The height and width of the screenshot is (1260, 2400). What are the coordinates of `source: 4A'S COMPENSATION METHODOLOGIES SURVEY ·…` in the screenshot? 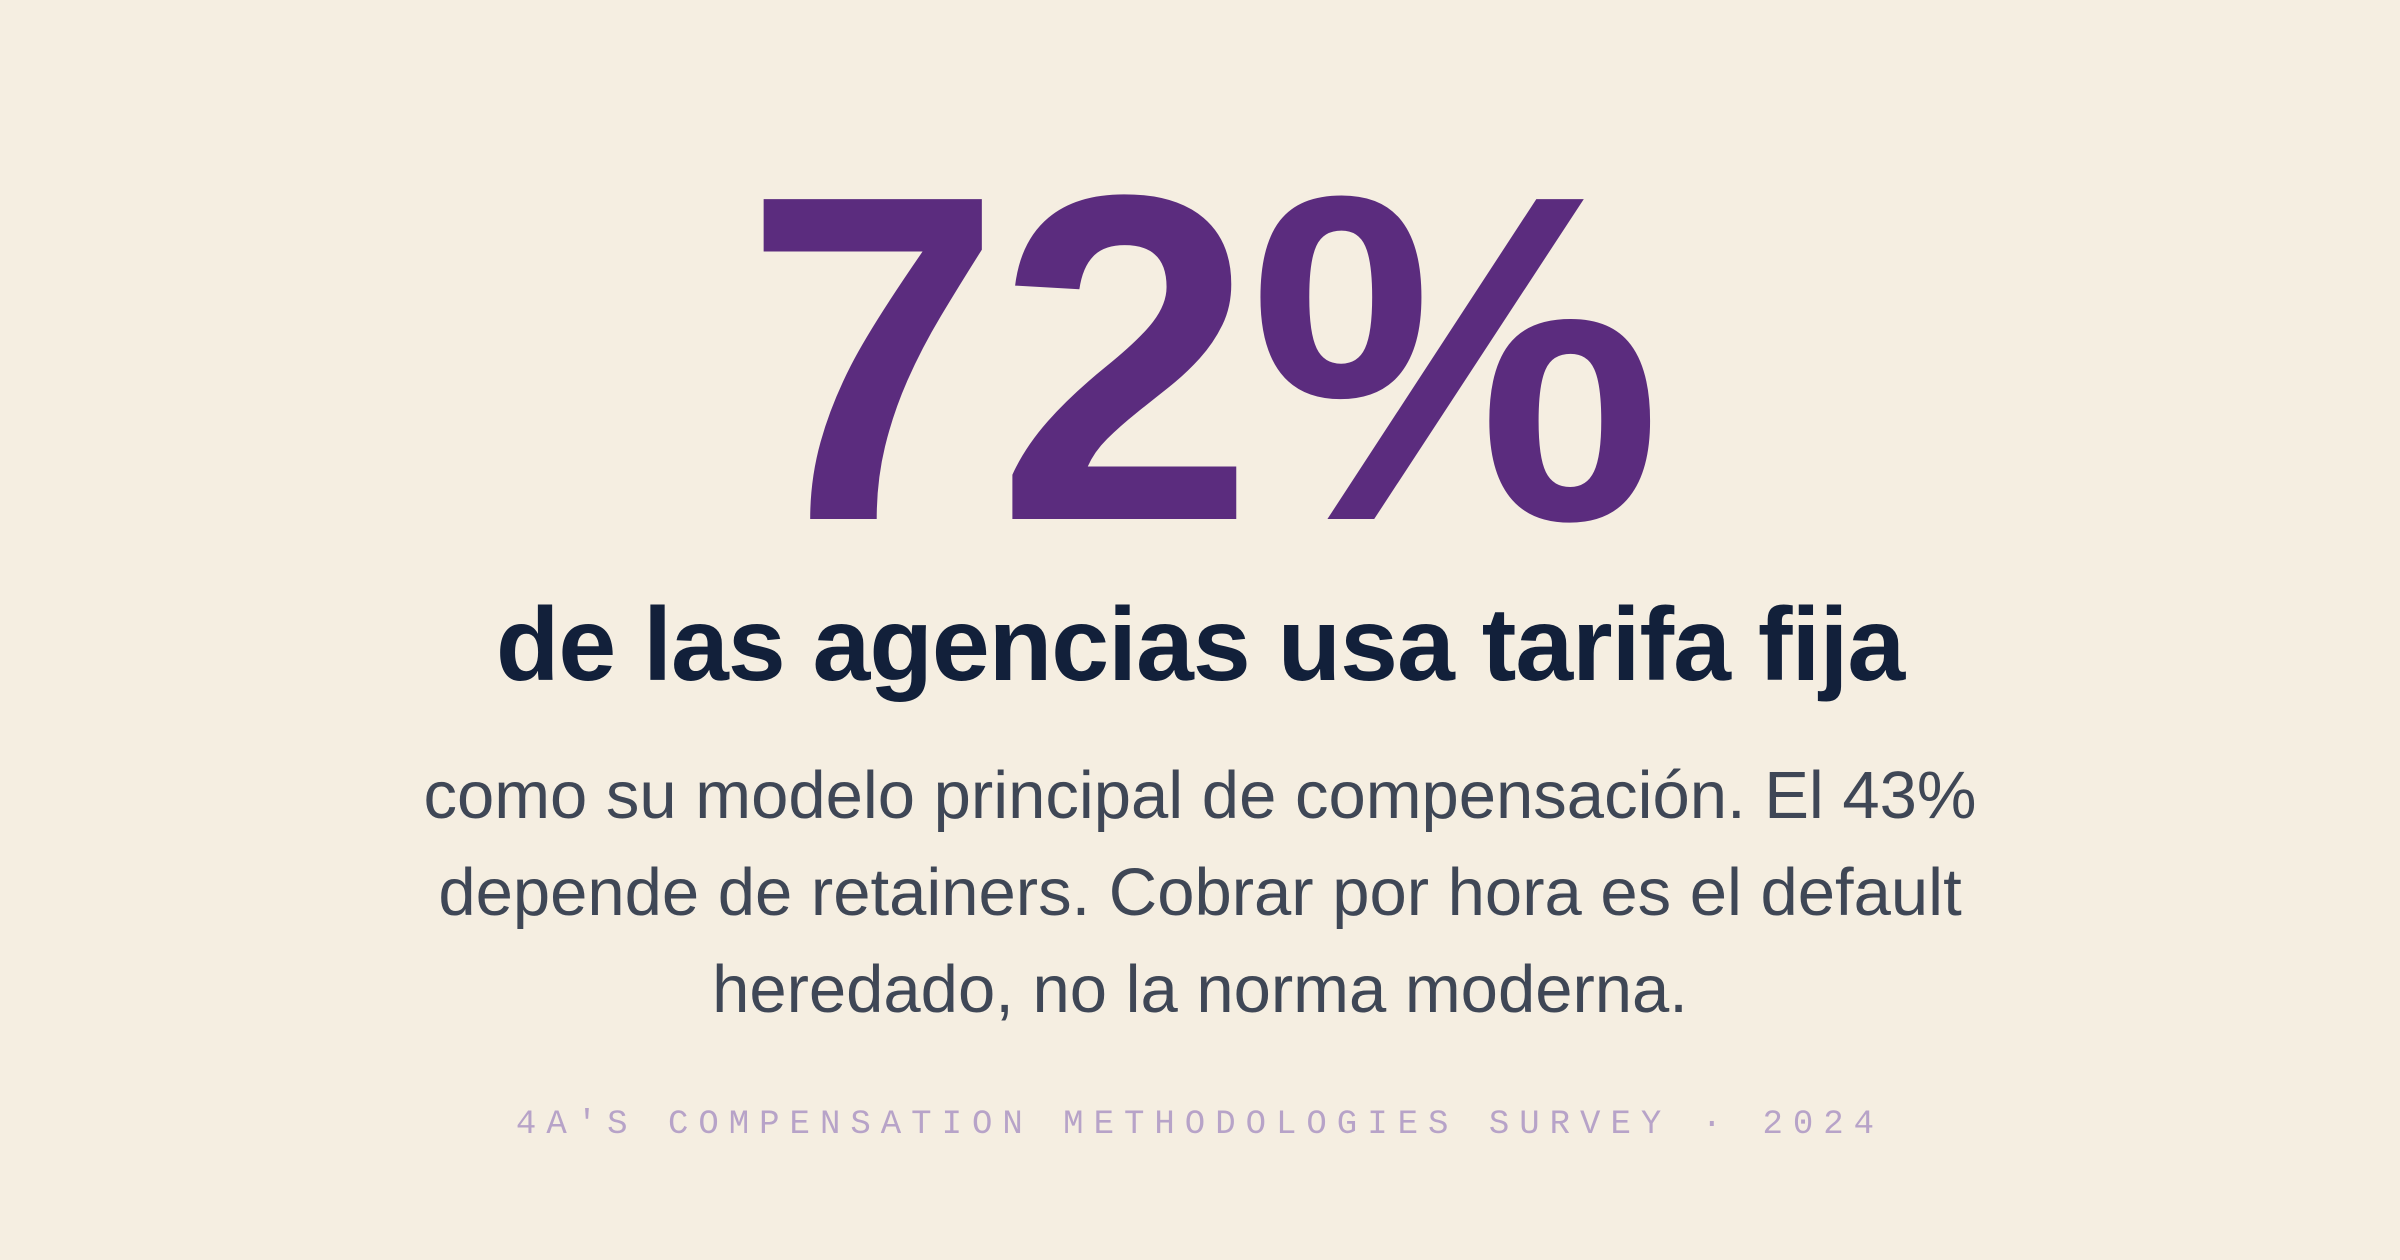 It's located at (1200, 1125).